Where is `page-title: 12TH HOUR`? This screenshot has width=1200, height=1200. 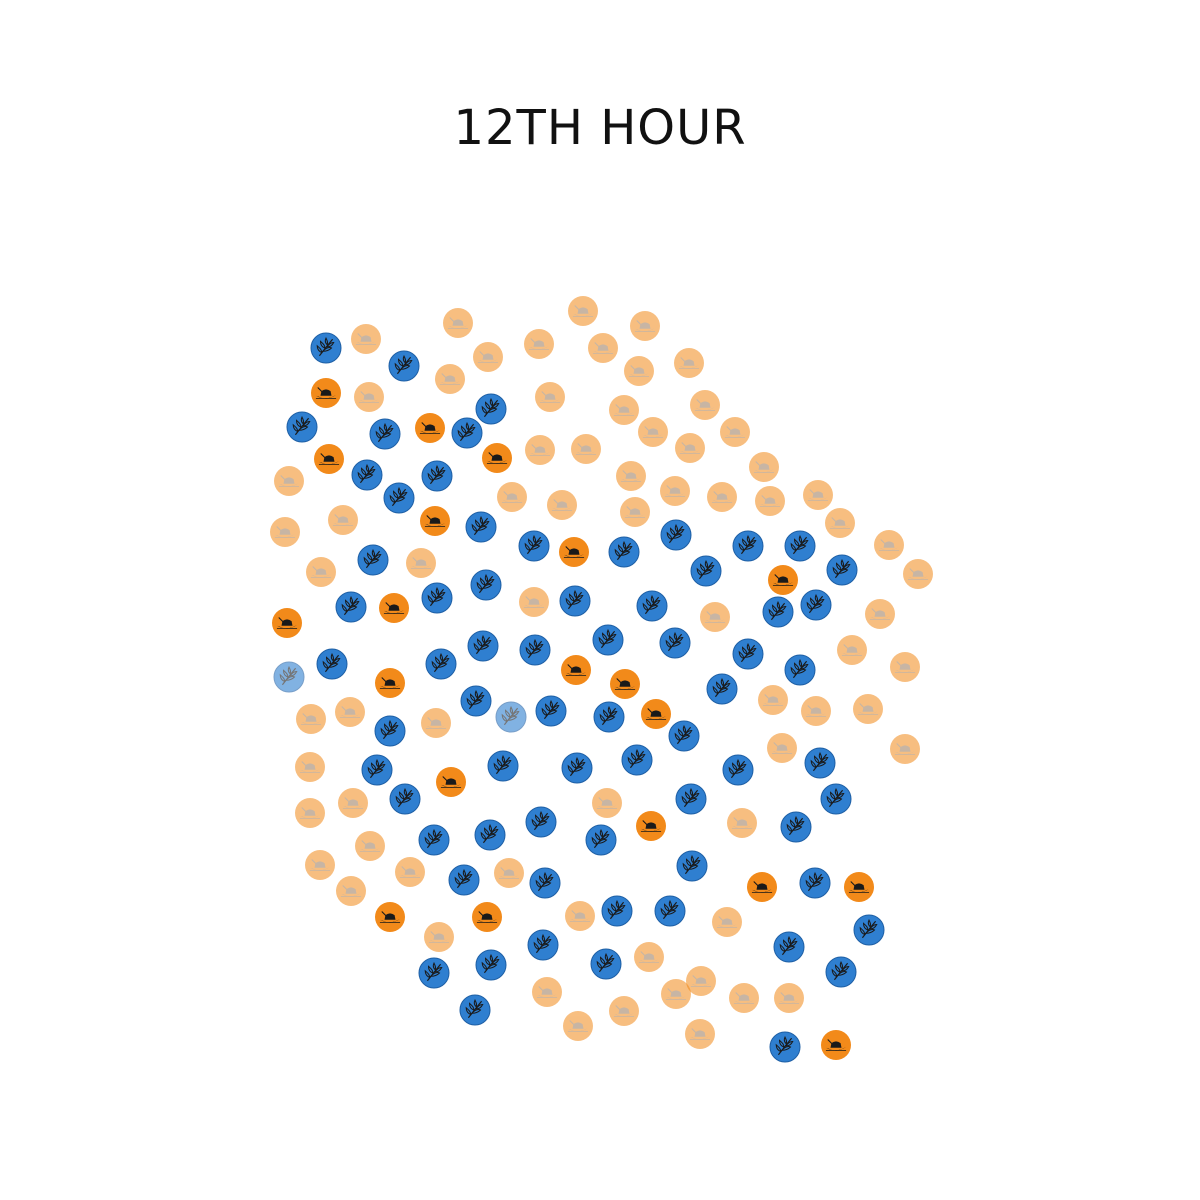 page-title: 12TH HOUR is located at coordinates (600, 128).